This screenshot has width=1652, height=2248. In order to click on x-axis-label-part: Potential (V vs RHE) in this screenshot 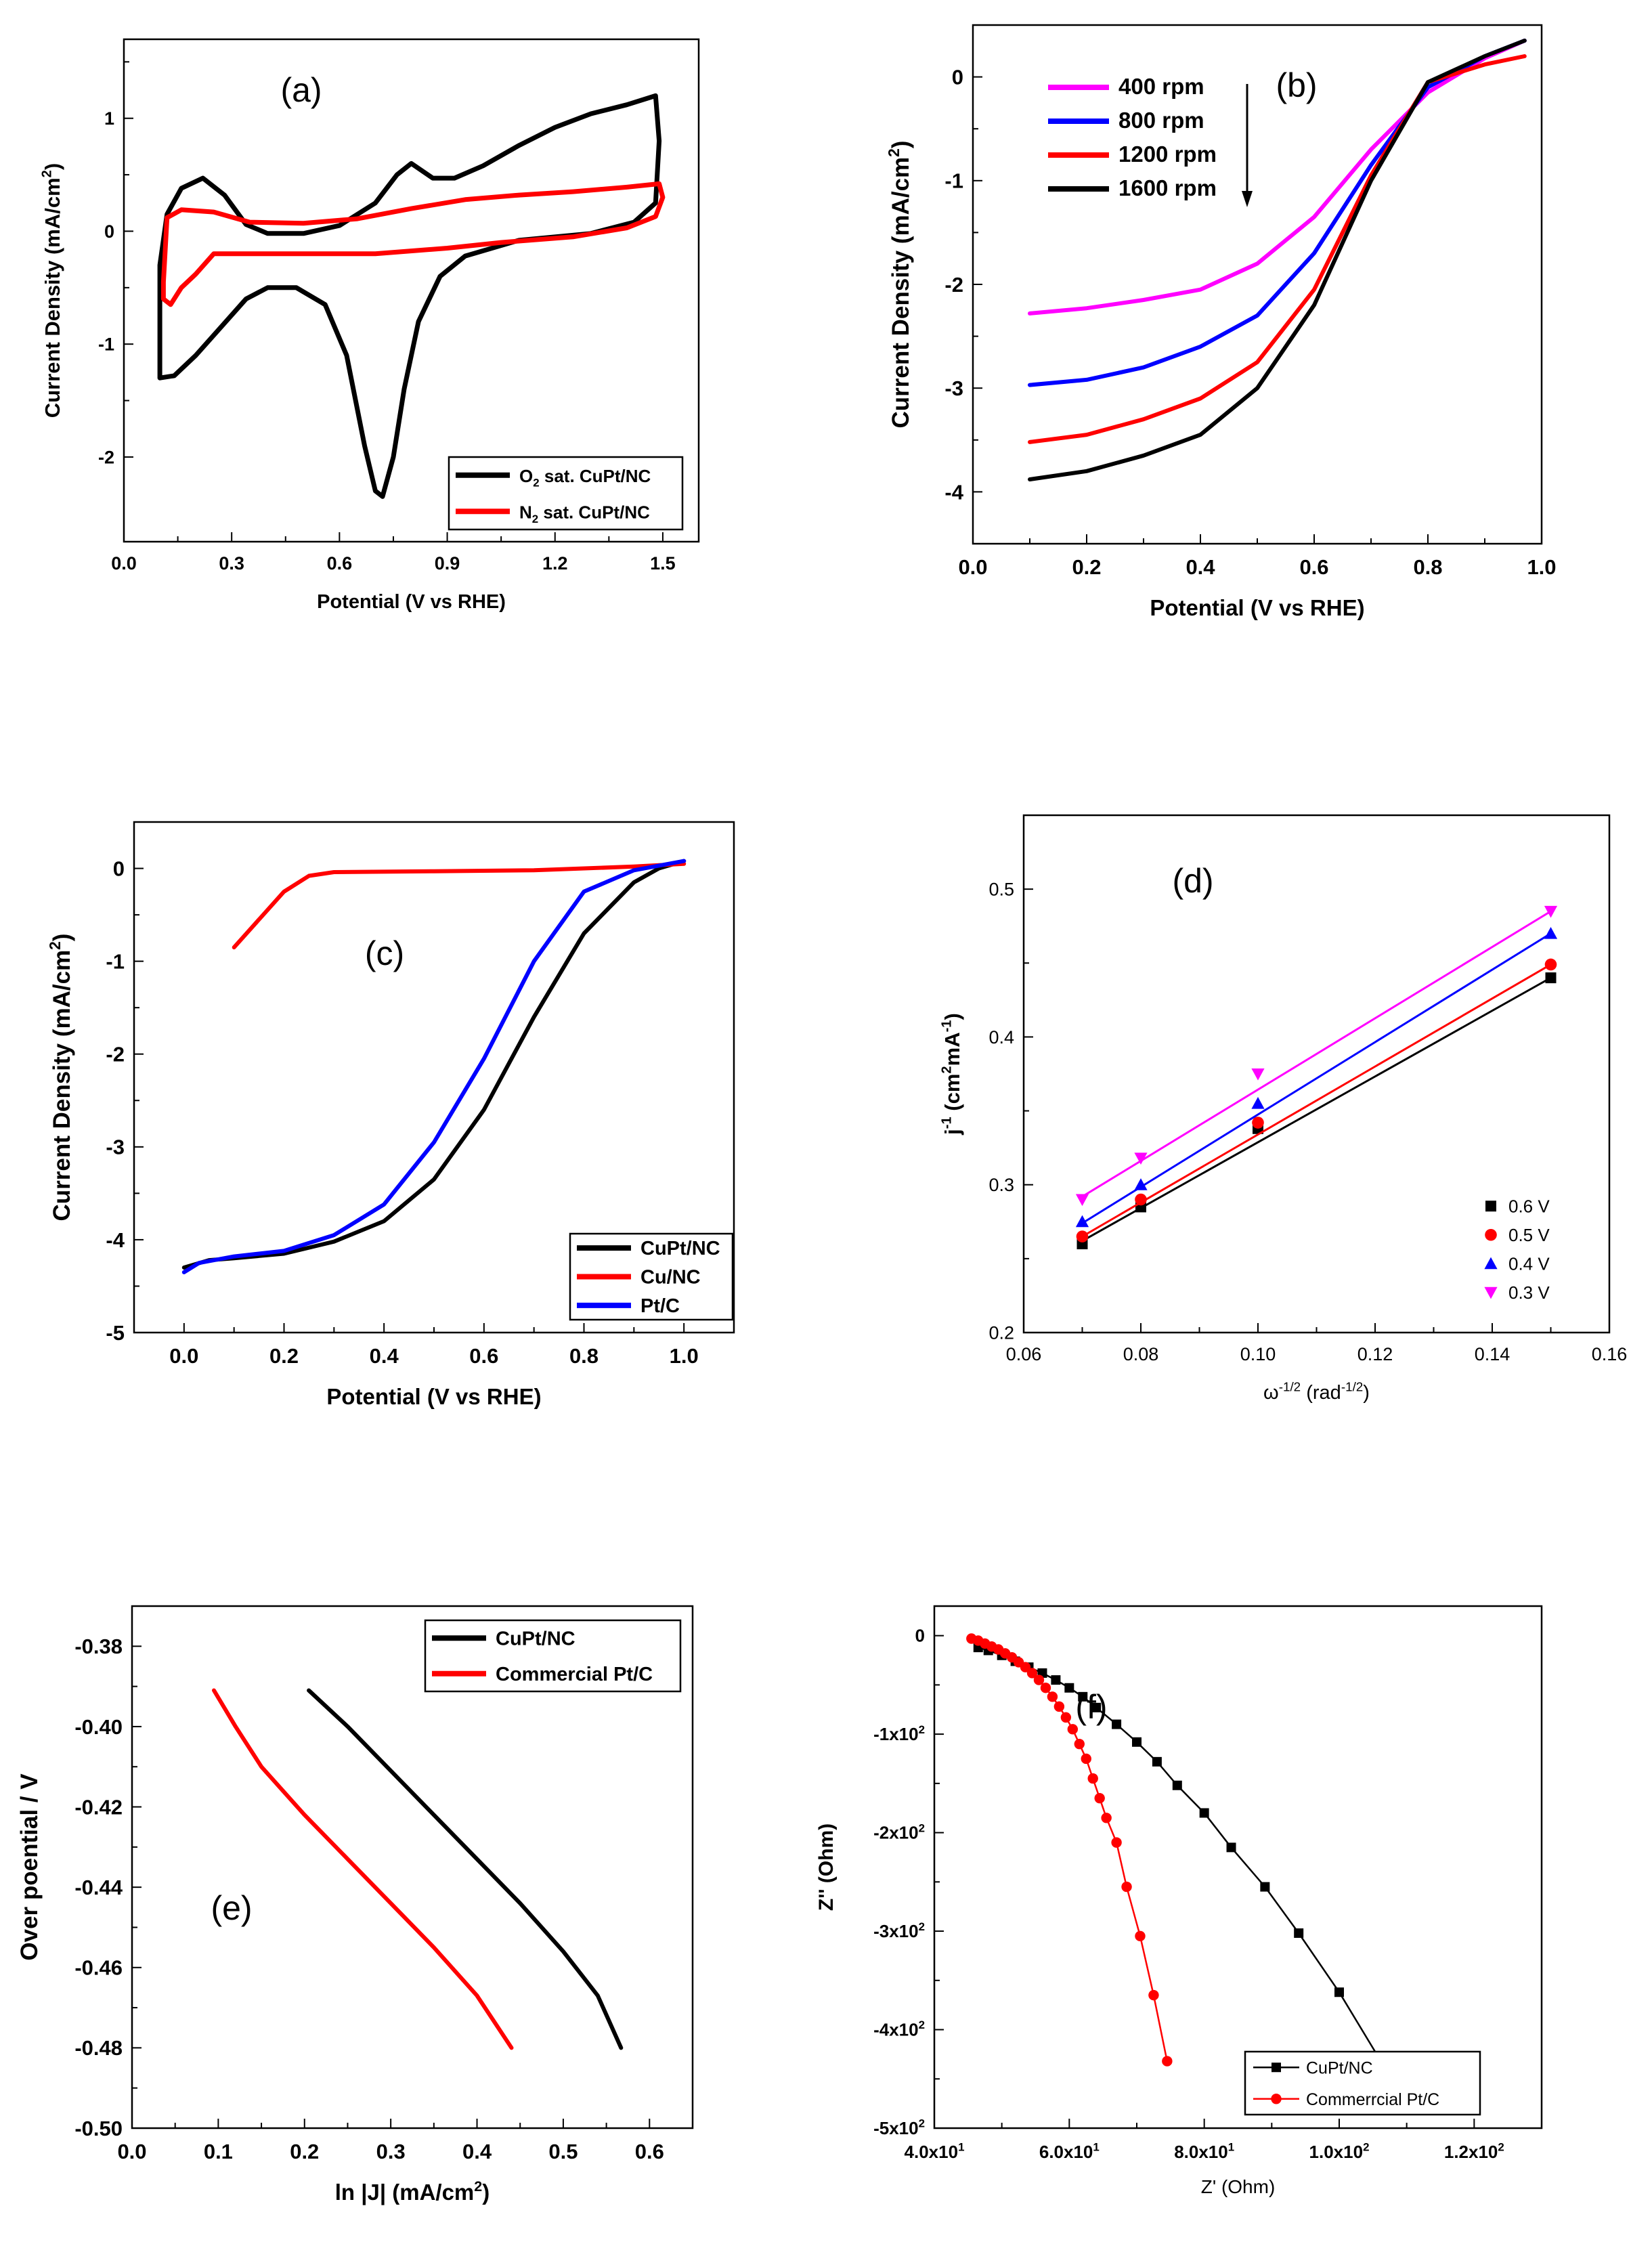, I will do `click(1257, 608)`.